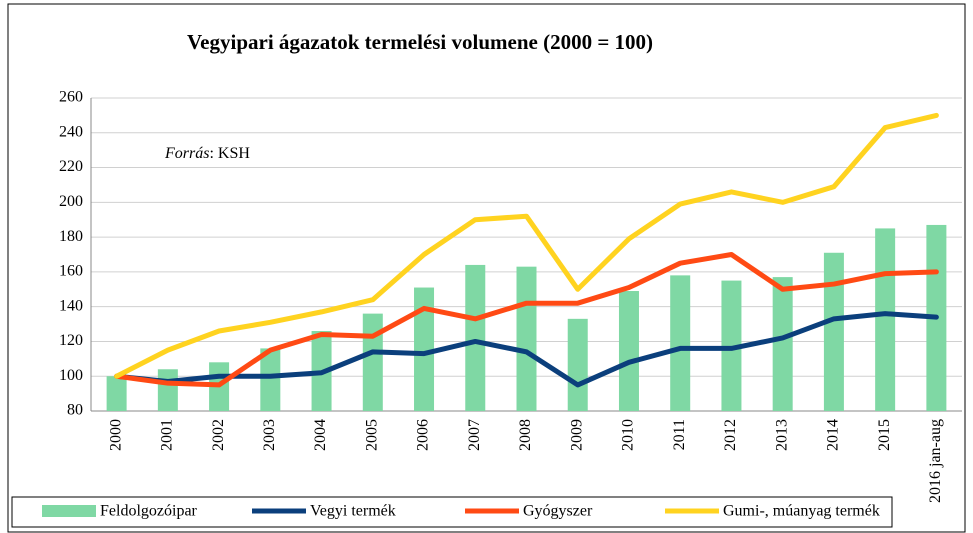 This screenshot has width=973, height=533. I want to click on x-tick-label: 2000, so click(115, 435).